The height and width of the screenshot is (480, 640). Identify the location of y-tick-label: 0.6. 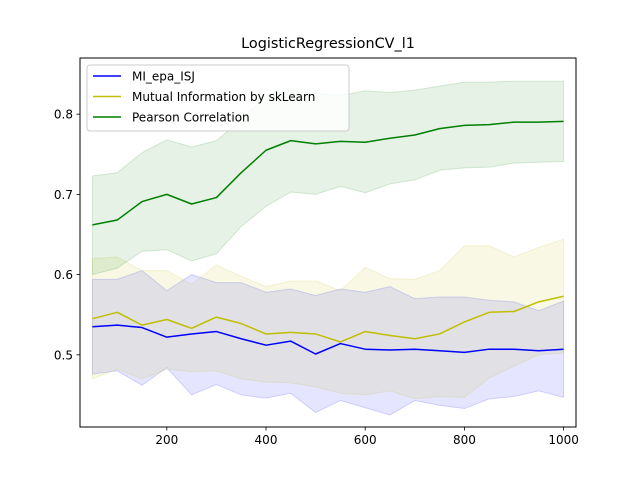
(63, 275).